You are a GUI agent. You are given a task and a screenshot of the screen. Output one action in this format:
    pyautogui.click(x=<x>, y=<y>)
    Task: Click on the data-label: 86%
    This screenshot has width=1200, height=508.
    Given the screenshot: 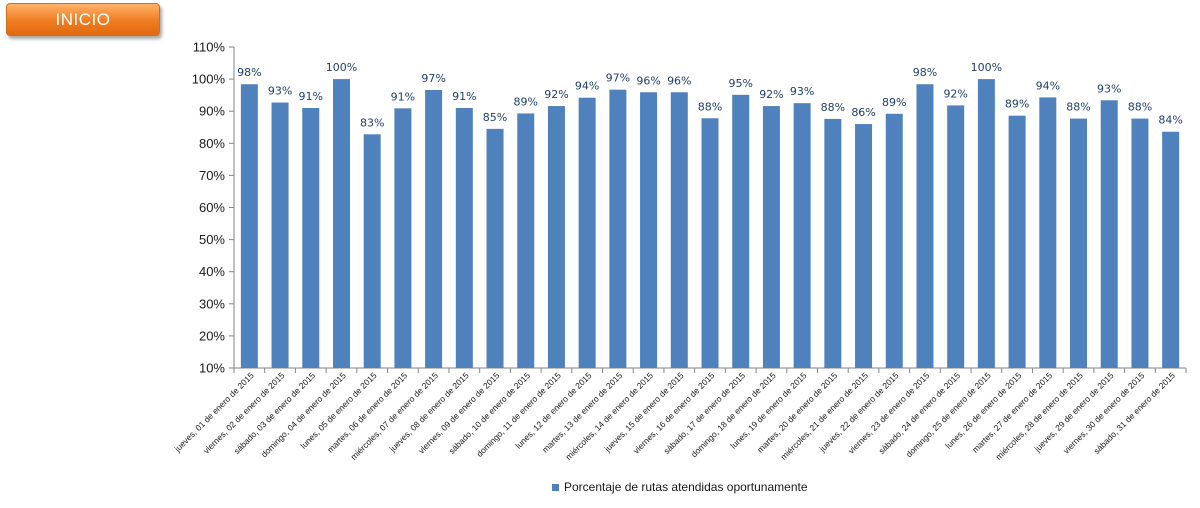 What is the action you would take?
    pyautogui.click(x=863, y=112)
    